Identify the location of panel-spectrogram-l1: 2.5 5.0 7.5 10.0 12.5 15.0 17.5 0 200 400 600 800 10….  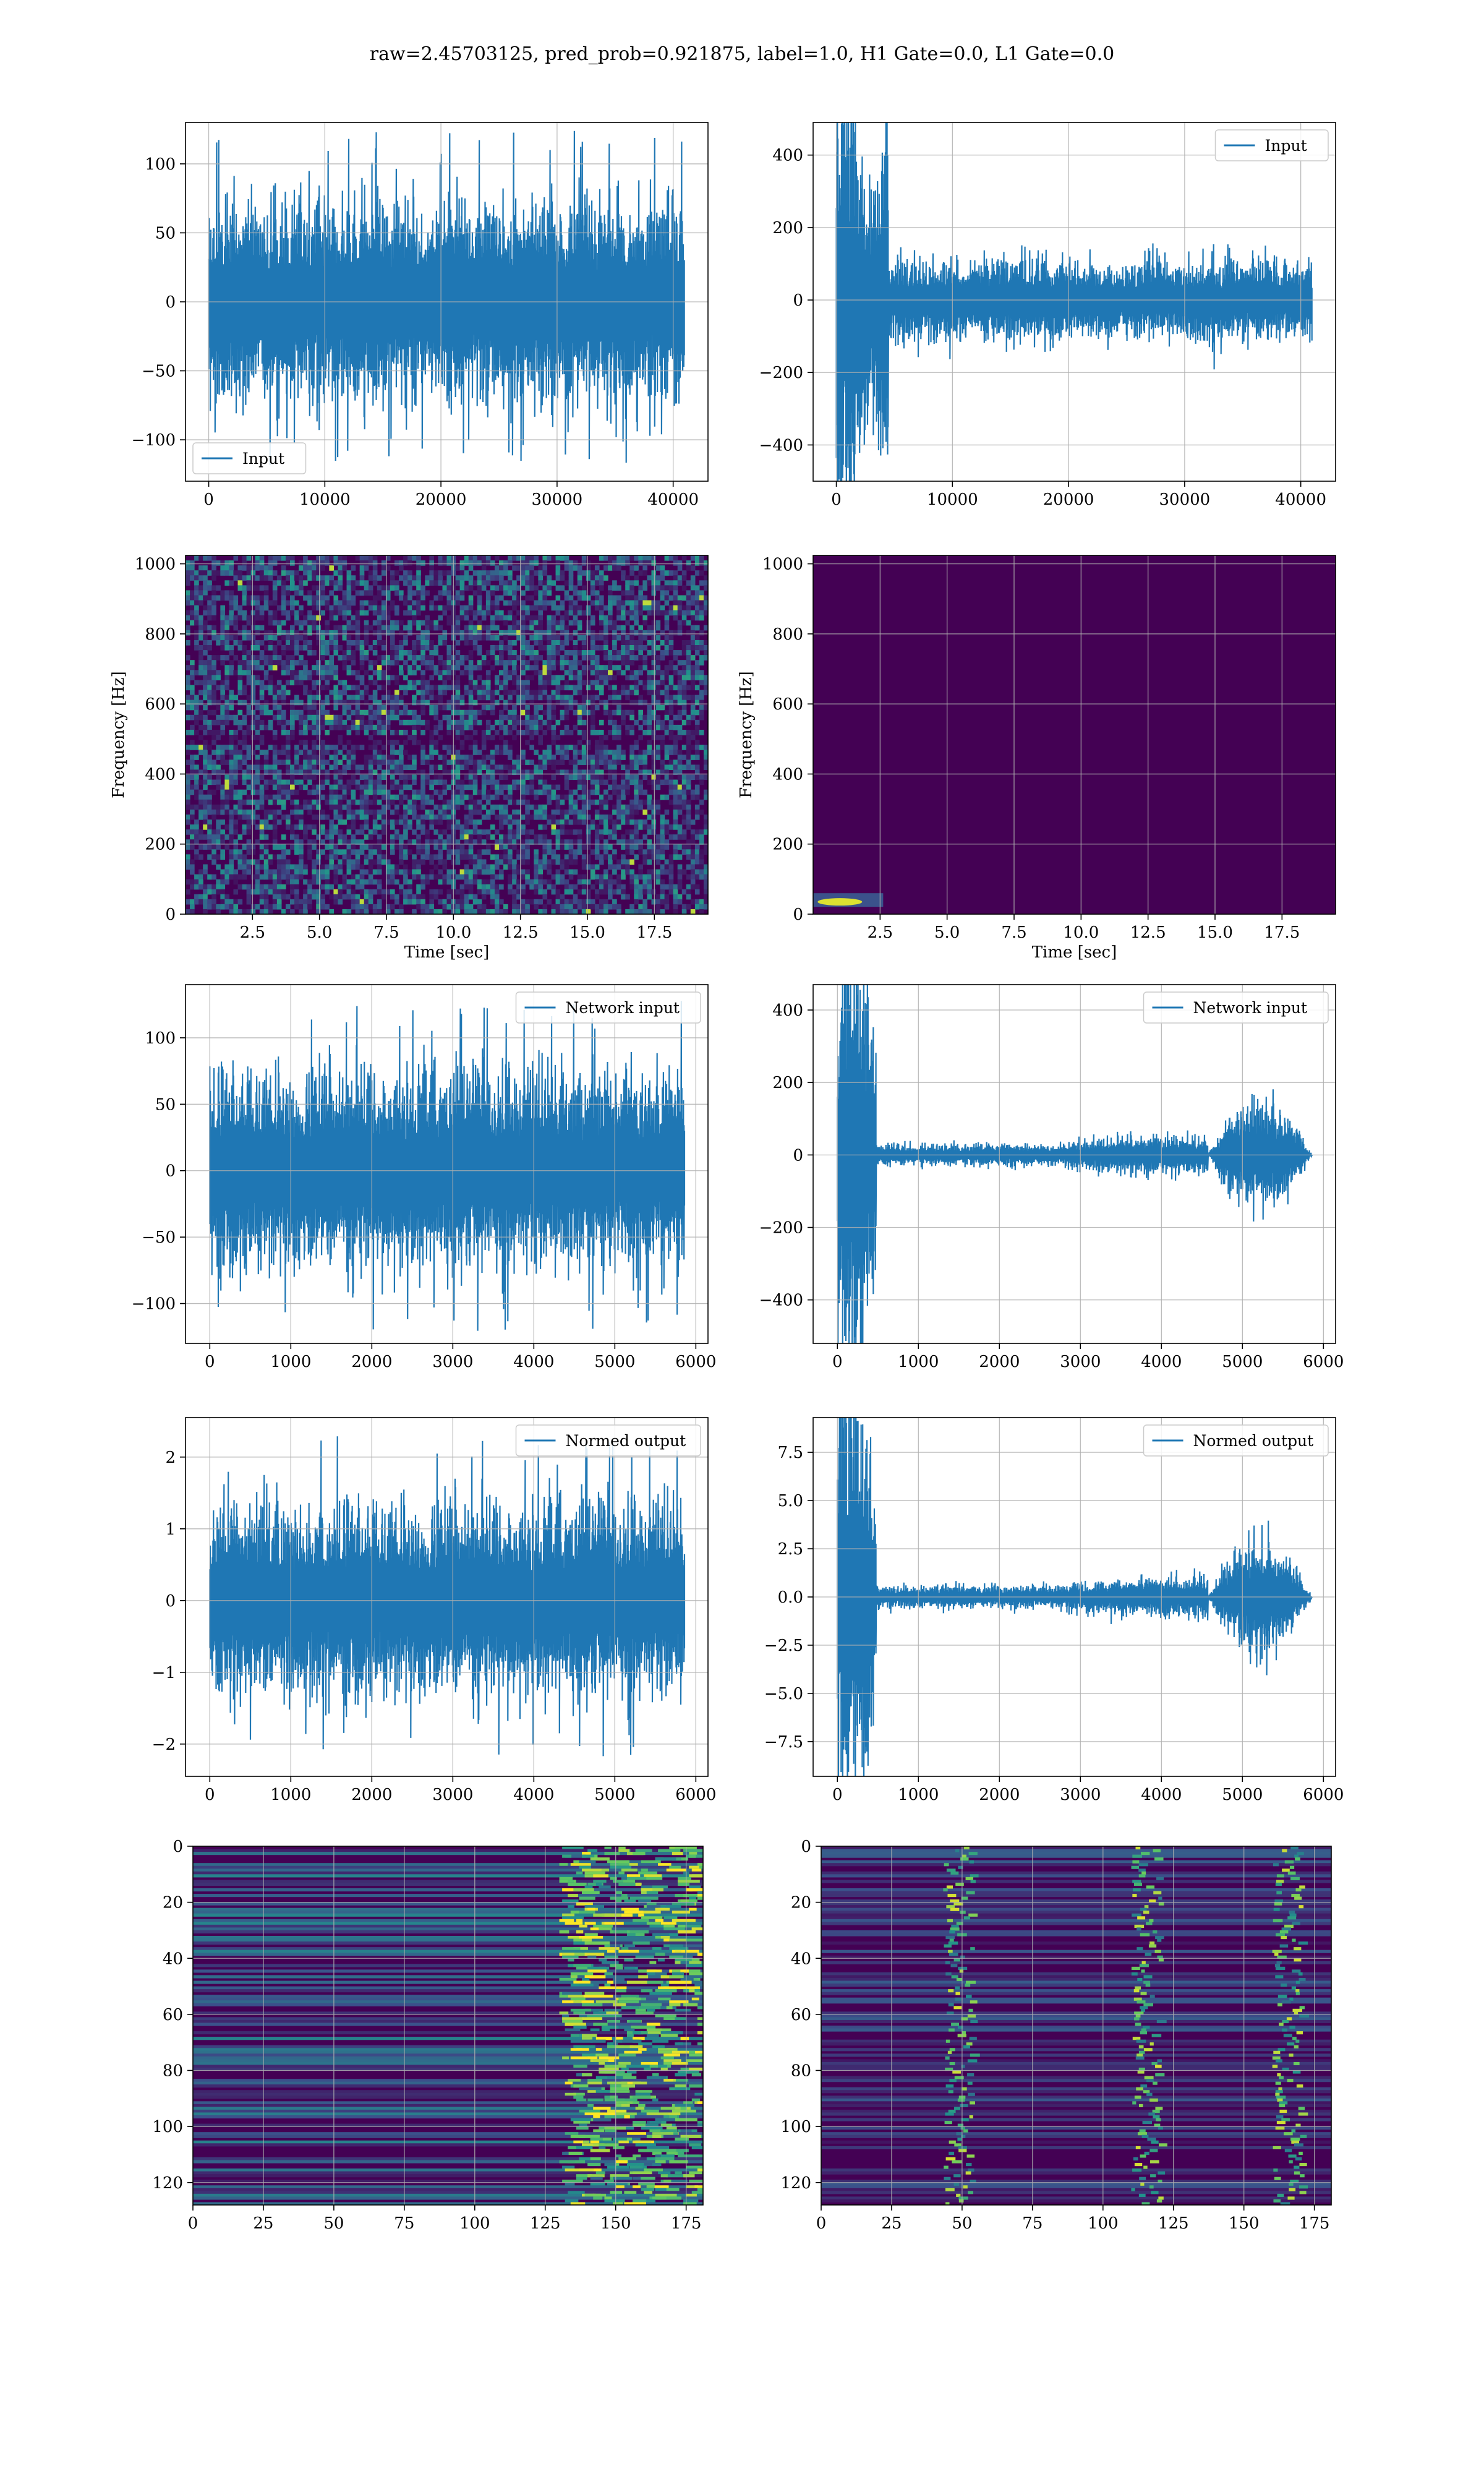
(1036, 759).